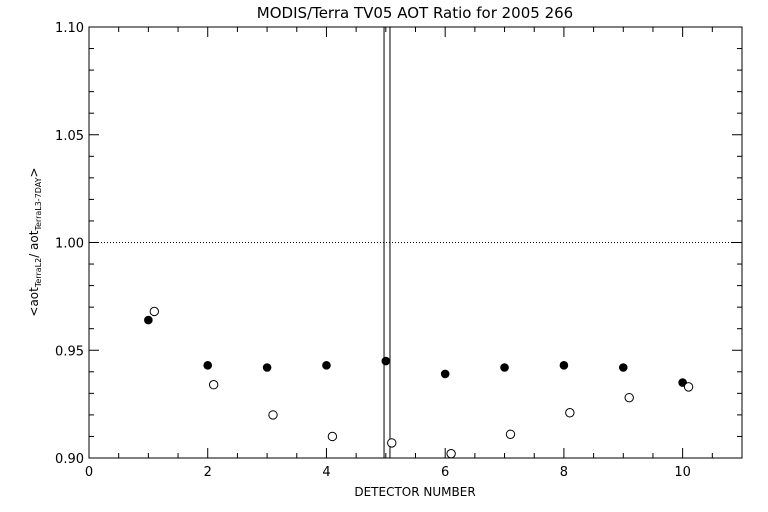 The height and width of the screenshot is (512, 768). Describe the element at coordinates (38, 273) in the screenshot. I see `y-axis-label-sub1: TerraL2` at that location.